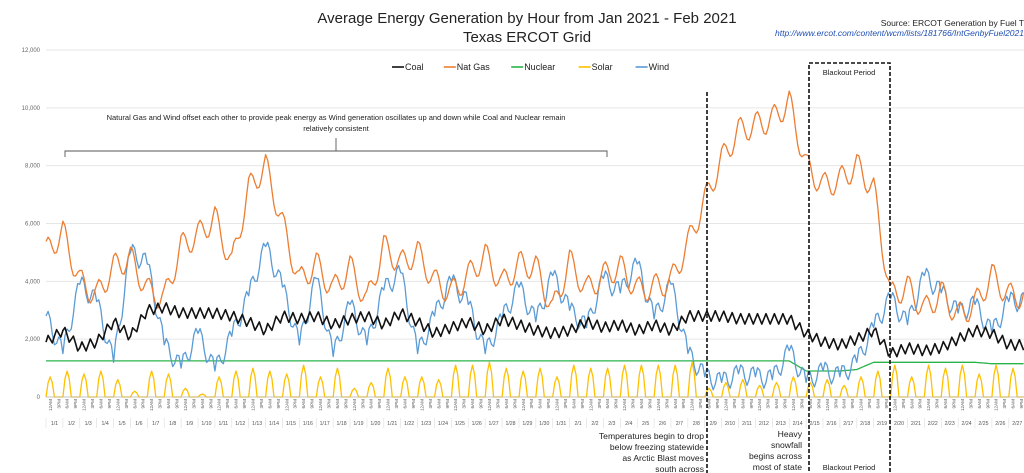 The height and width of the screenshot is (473, 1024). I want to click on x-tick-label-day: 2/11, so click(747, 424).